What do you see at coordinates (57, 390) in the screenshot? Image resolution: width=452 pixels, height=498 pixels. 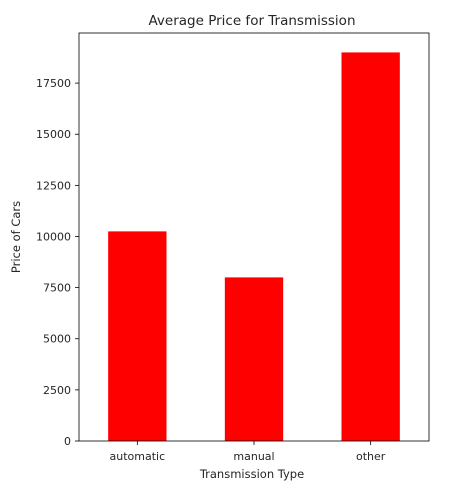 I see `y-tick-label: 2500` at bounding box center [57, 390].